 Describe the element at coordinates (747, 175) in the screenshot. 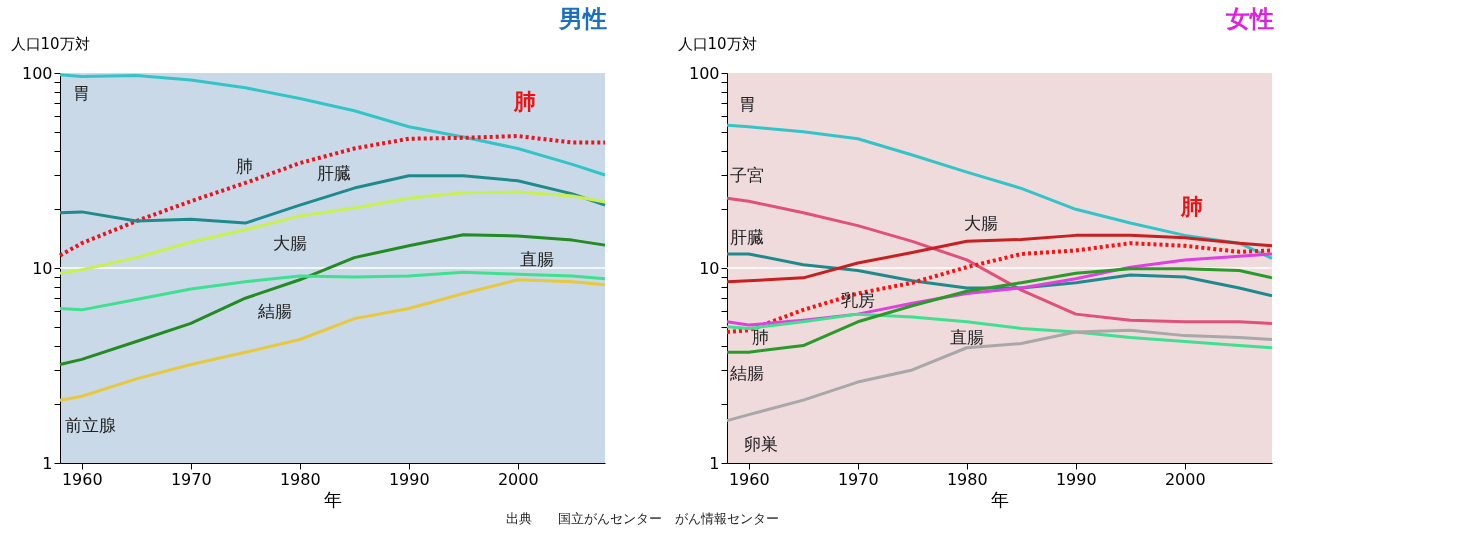

I see `series-label: 子宮` at that location.